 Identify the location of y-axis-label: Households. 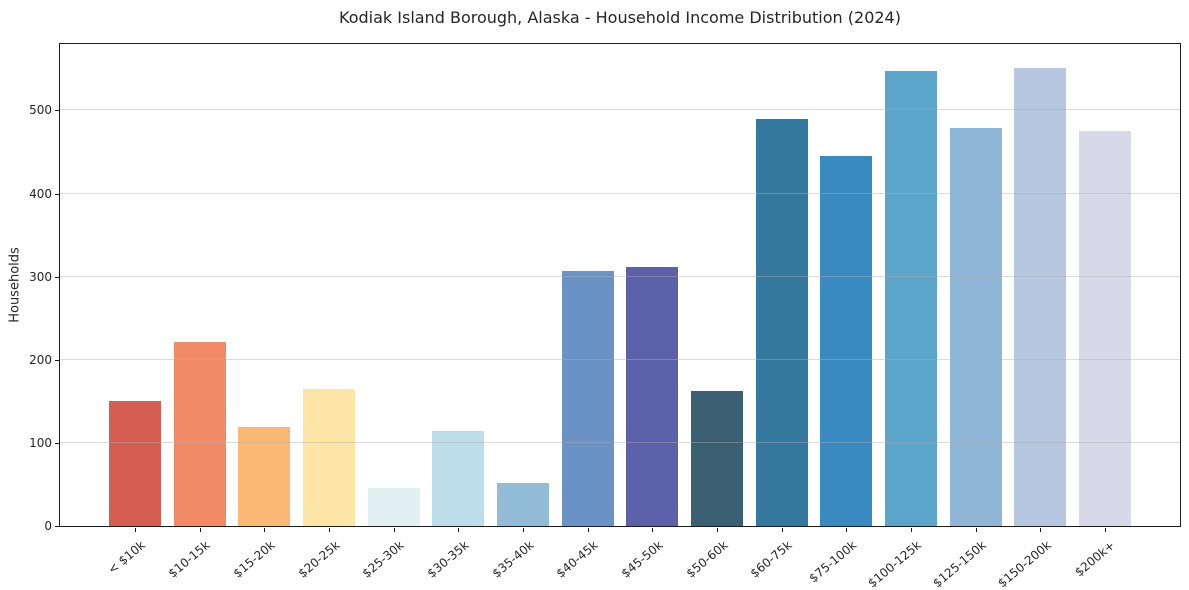
(15, 285).